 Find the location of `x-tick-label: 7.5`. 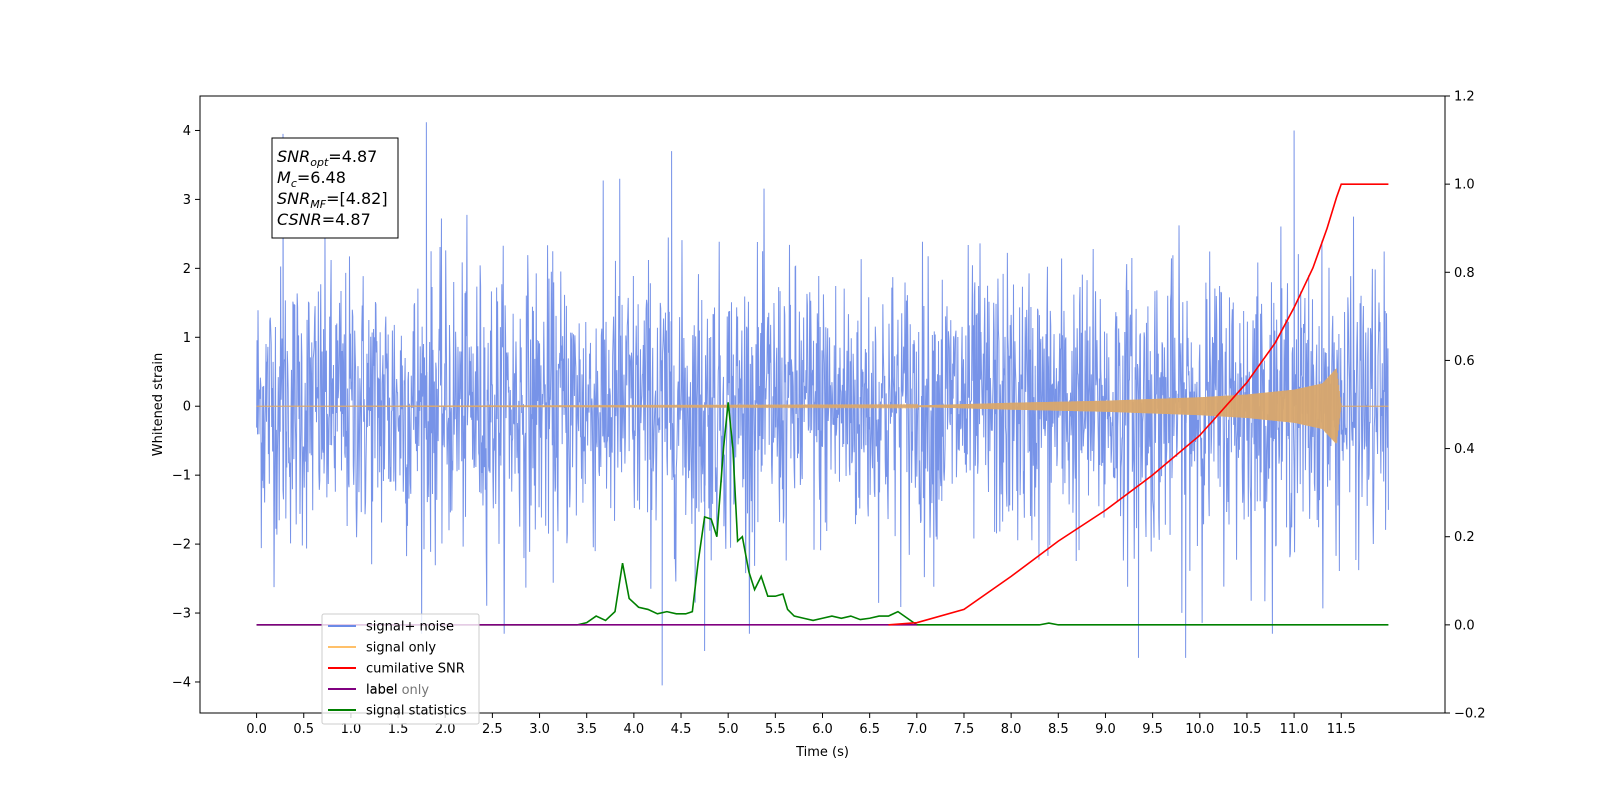

x-tick-label: 7.5 is located at coordinates (964, 729).